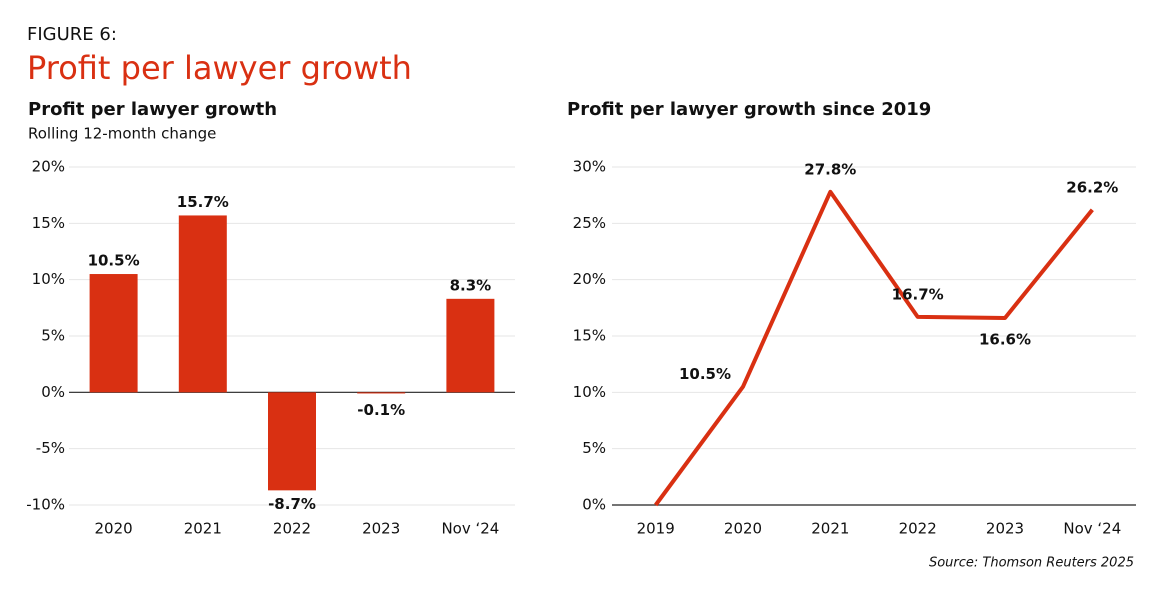 The height and width of the screenshot is (596, 1155). What do you see at coordinates (749, 109) in the screenshot?
I see `chart-title: Profit per lawyer growth since 2019` at bounding box center [749, 109].